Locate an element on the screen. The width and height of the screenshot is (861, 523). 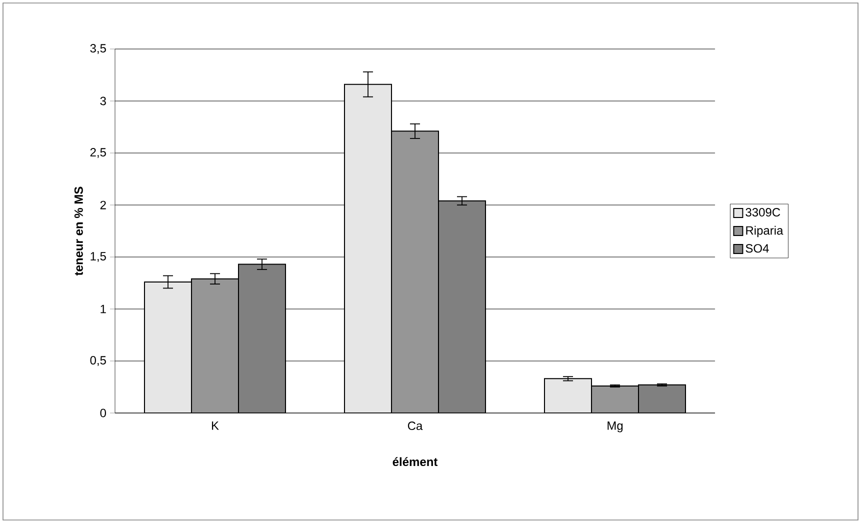
y-tick-label: 2 is located at coordinates (103, 205).